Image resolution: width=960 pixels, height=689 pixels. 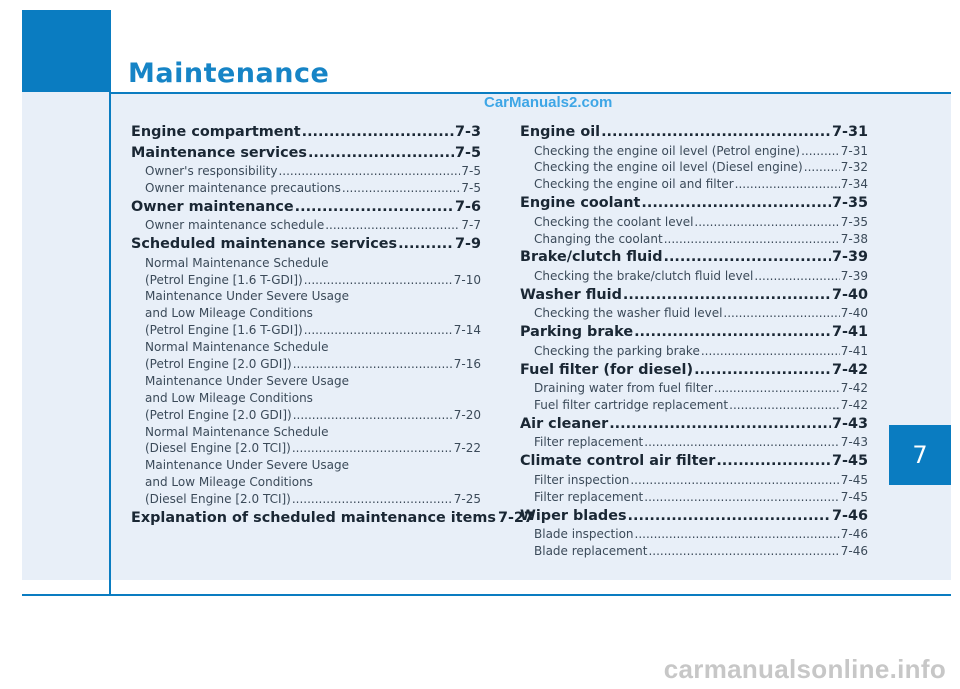 I want to click on footer-site: carmanualsonline.info, so click(x=804, y=669).